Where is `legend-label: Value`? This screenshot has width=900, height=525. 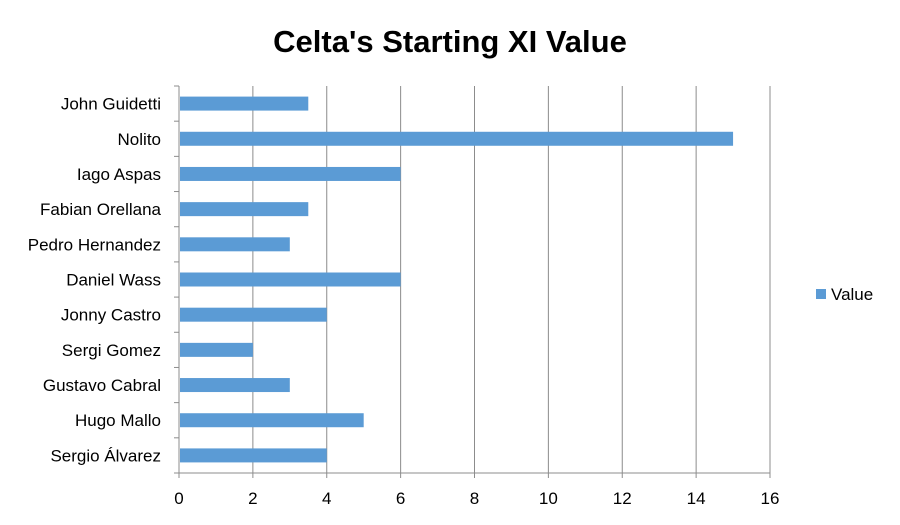
legend-label: Value is located at coordinates (852, 294).